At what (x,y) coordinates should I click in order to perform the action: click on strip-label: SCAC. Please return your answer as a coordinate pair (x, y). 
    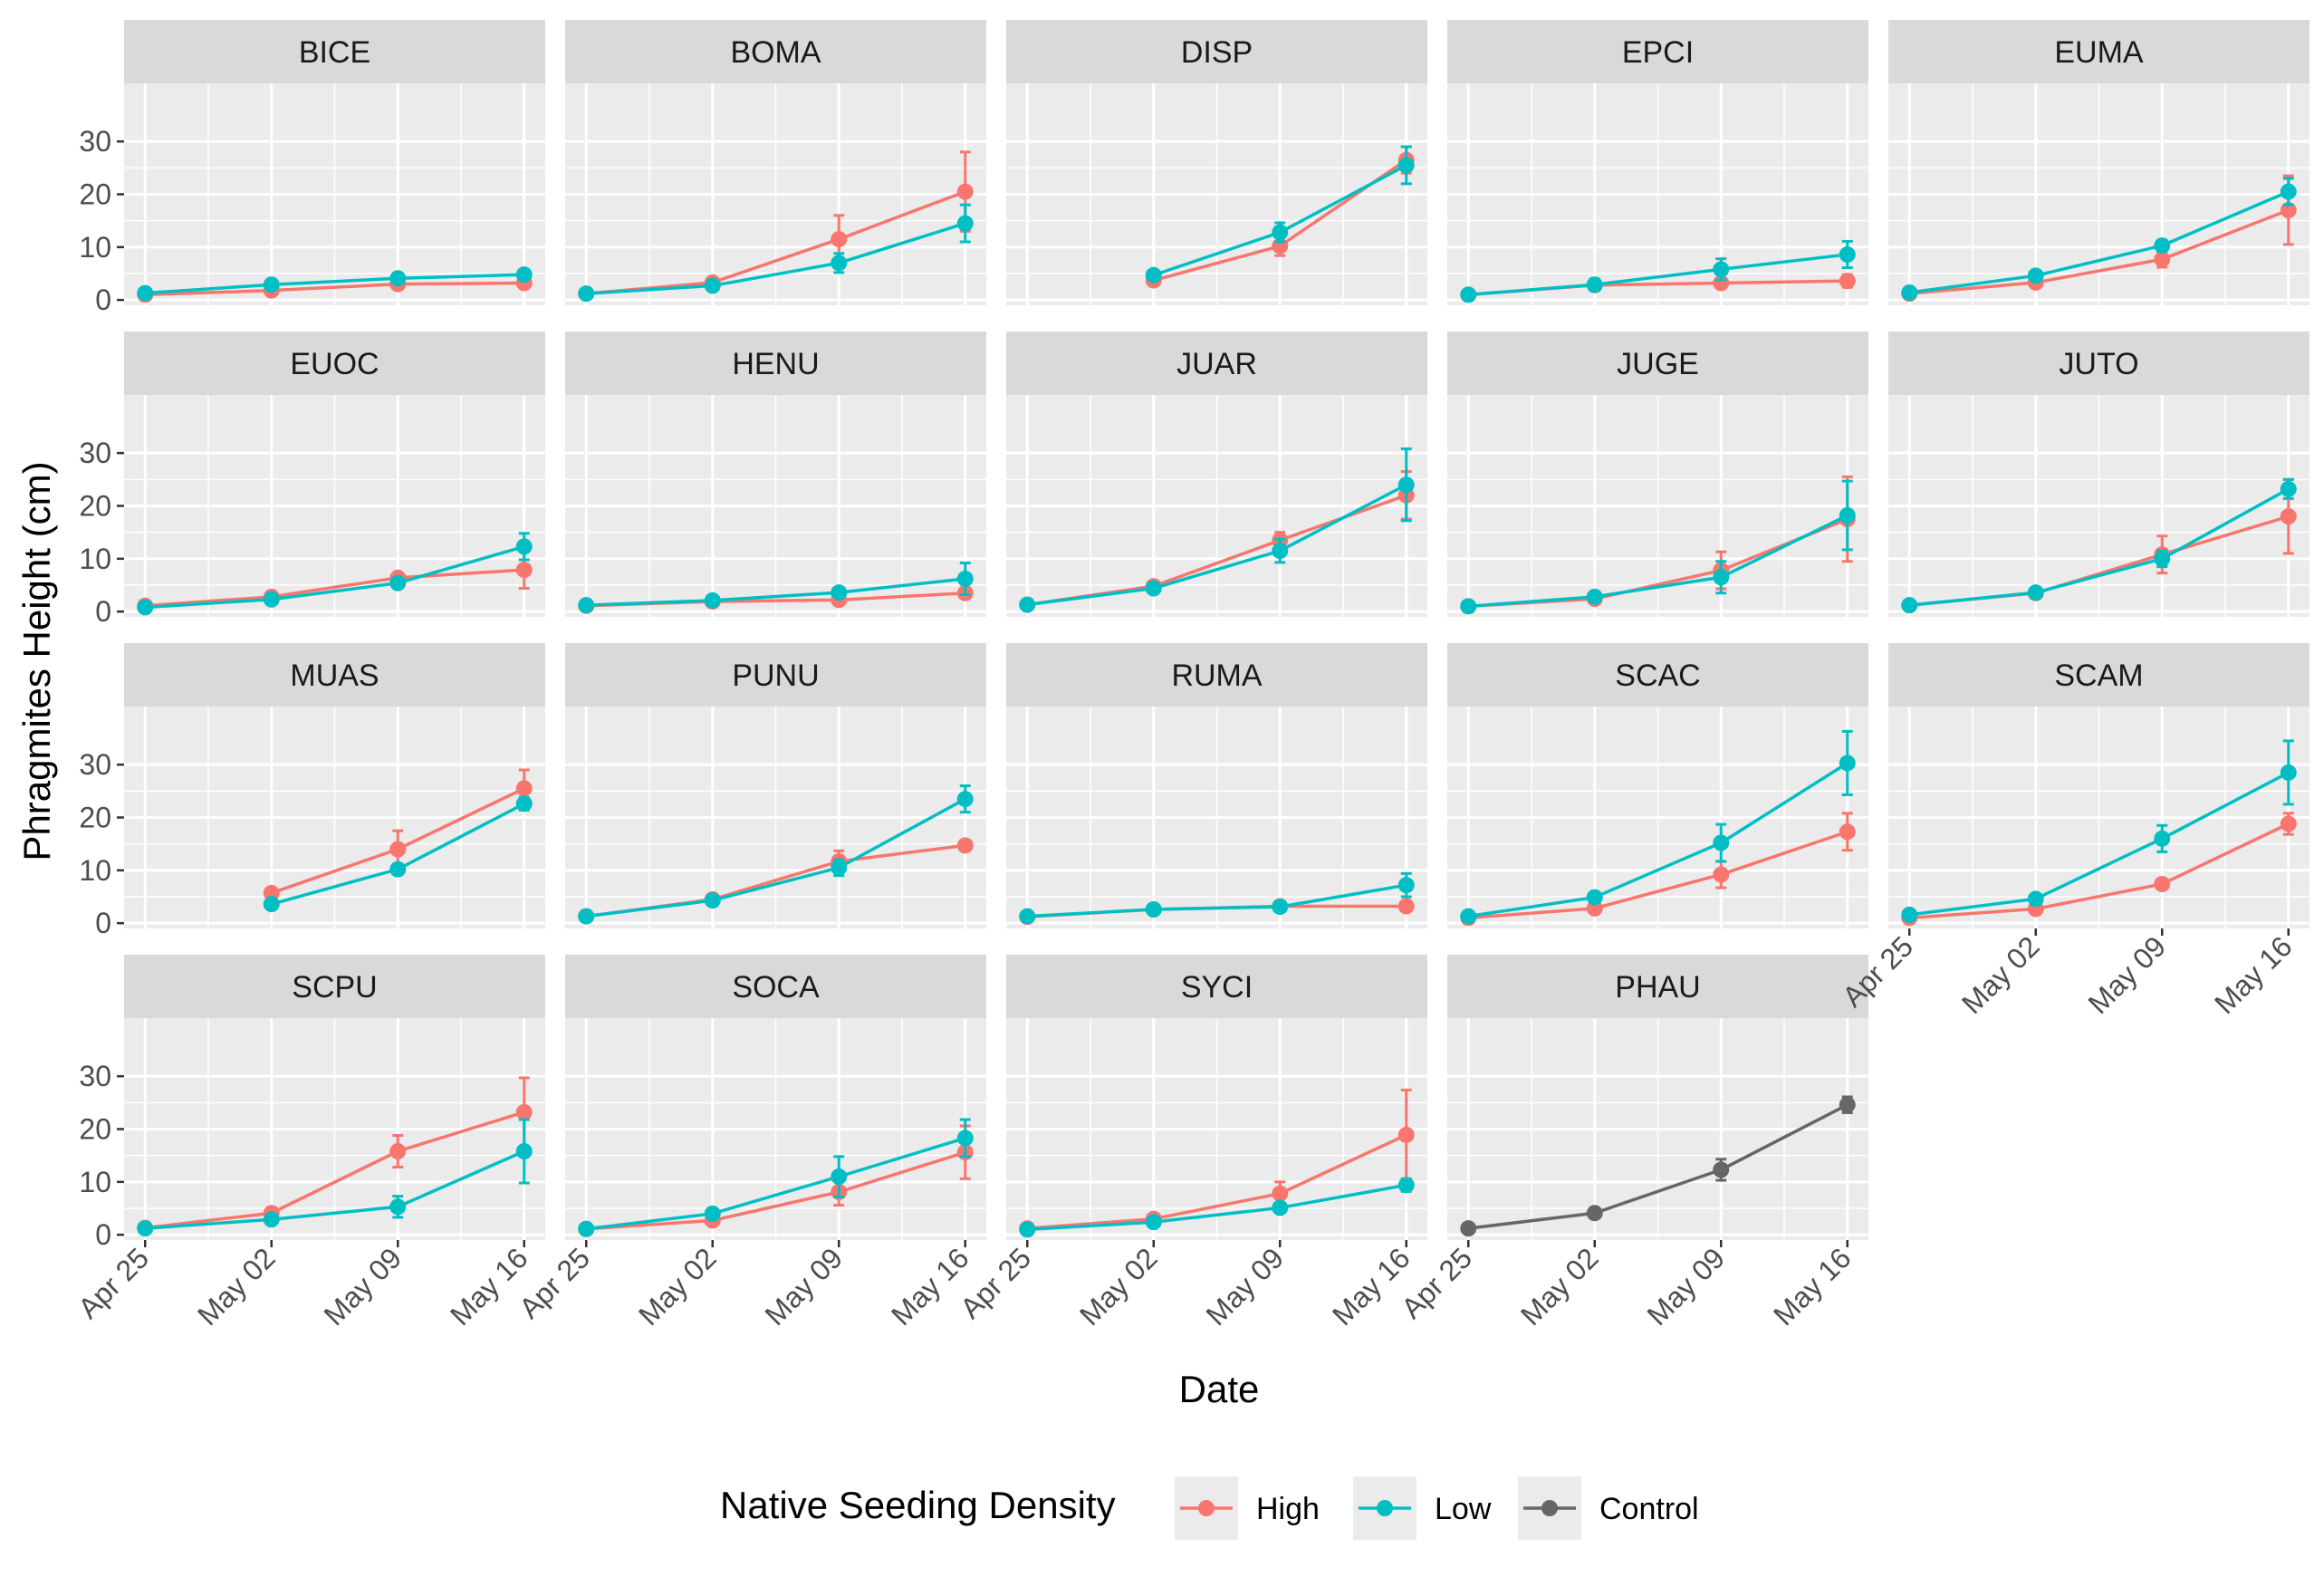
    Looking at the image, I should click on (1658, 676).